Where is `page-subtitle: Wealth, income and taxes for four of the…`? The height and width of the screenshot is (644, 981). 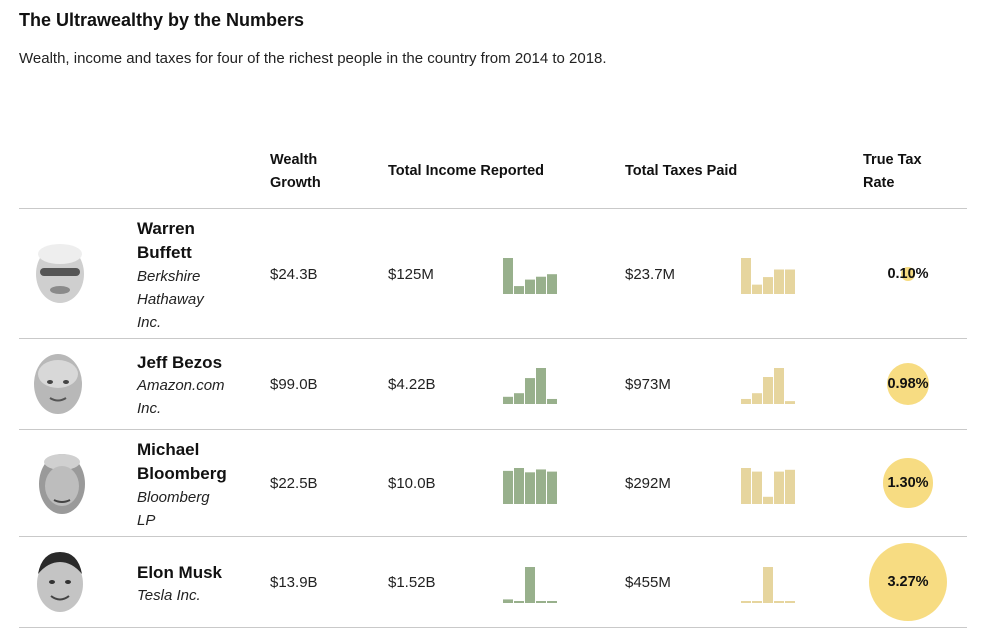
page-subtitle: Wealth, income and taxes for four of the… is located at coordinates (313, 58).